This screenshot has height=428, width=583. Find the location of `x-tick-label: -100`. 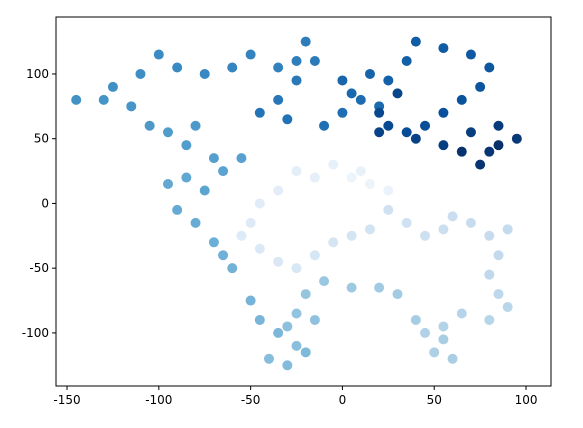

x-tick-label: -100 is located at coordinates (158, 400).